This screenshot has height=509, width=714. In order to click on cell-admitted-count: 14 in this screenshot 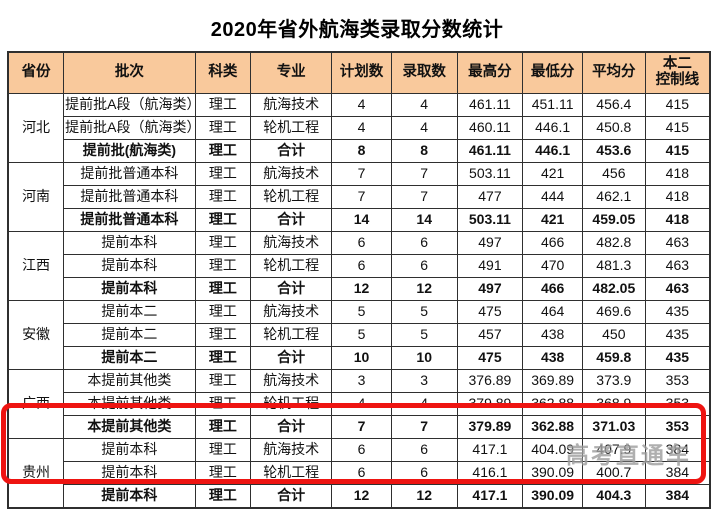, I will do `click(424, 220)`.